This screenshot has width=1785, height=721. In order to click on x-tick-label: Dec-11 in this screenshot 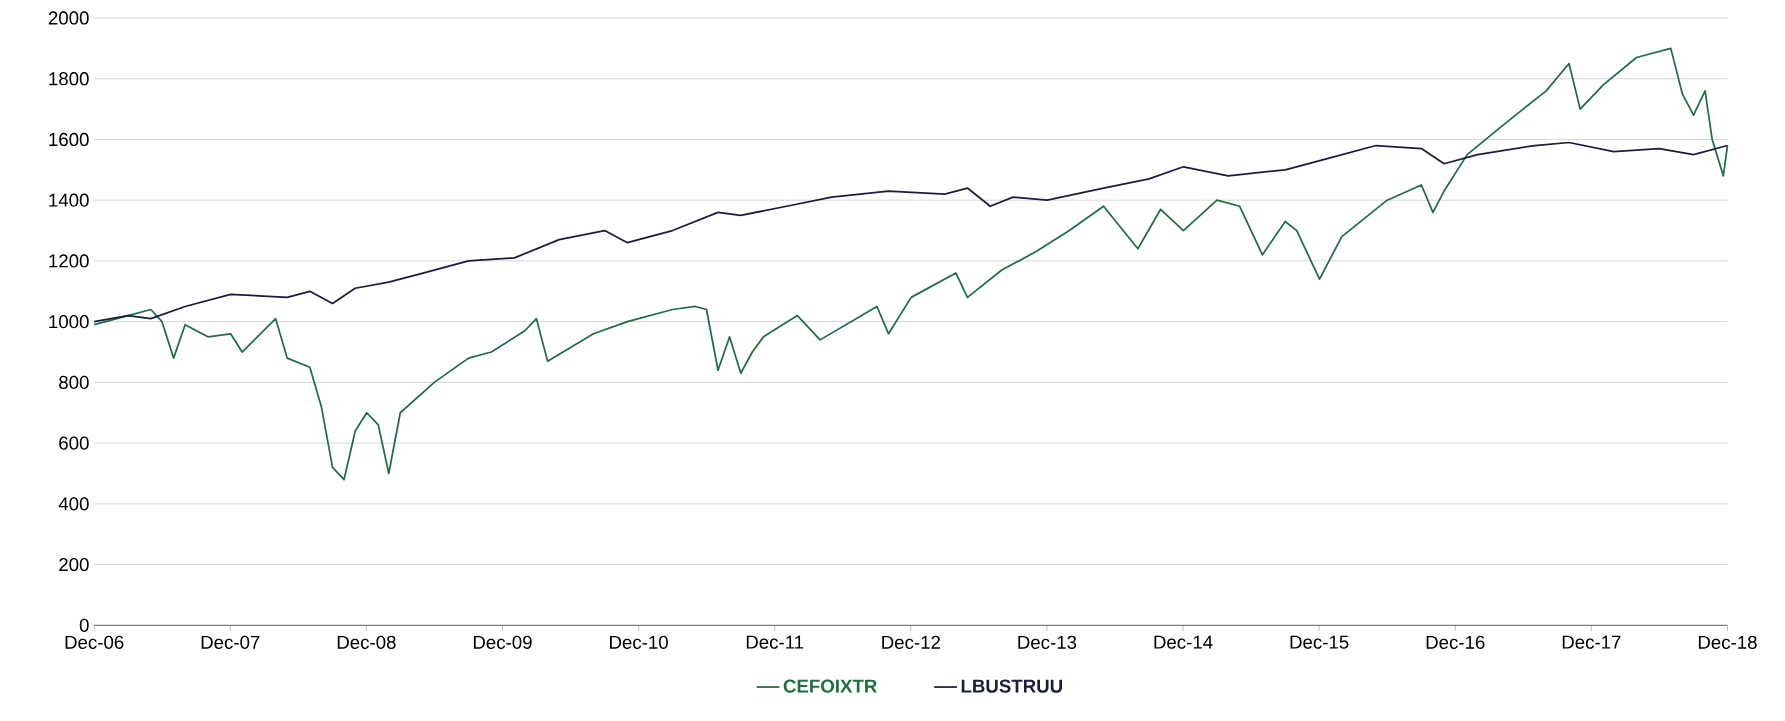, I will do `click(775, 642)`.